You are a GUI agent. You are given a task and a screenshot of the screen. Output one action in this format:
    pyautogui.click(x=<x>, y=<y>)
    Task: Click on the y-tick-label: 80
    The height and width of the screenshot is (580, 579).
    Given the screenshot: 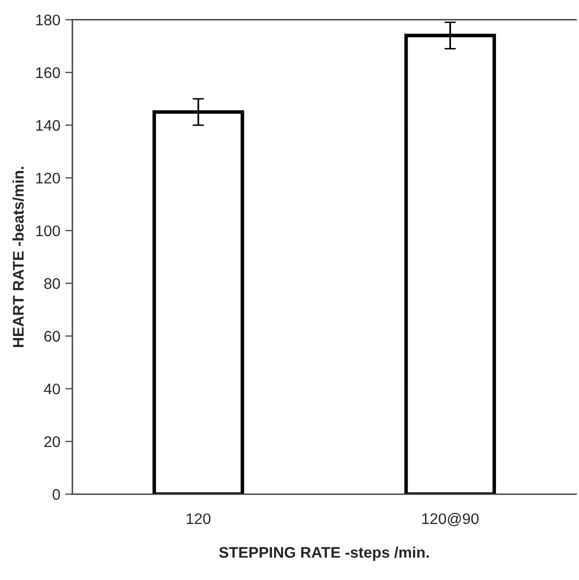 What is the action you would take?
    pyautogui.click(x=52, y=283)
    